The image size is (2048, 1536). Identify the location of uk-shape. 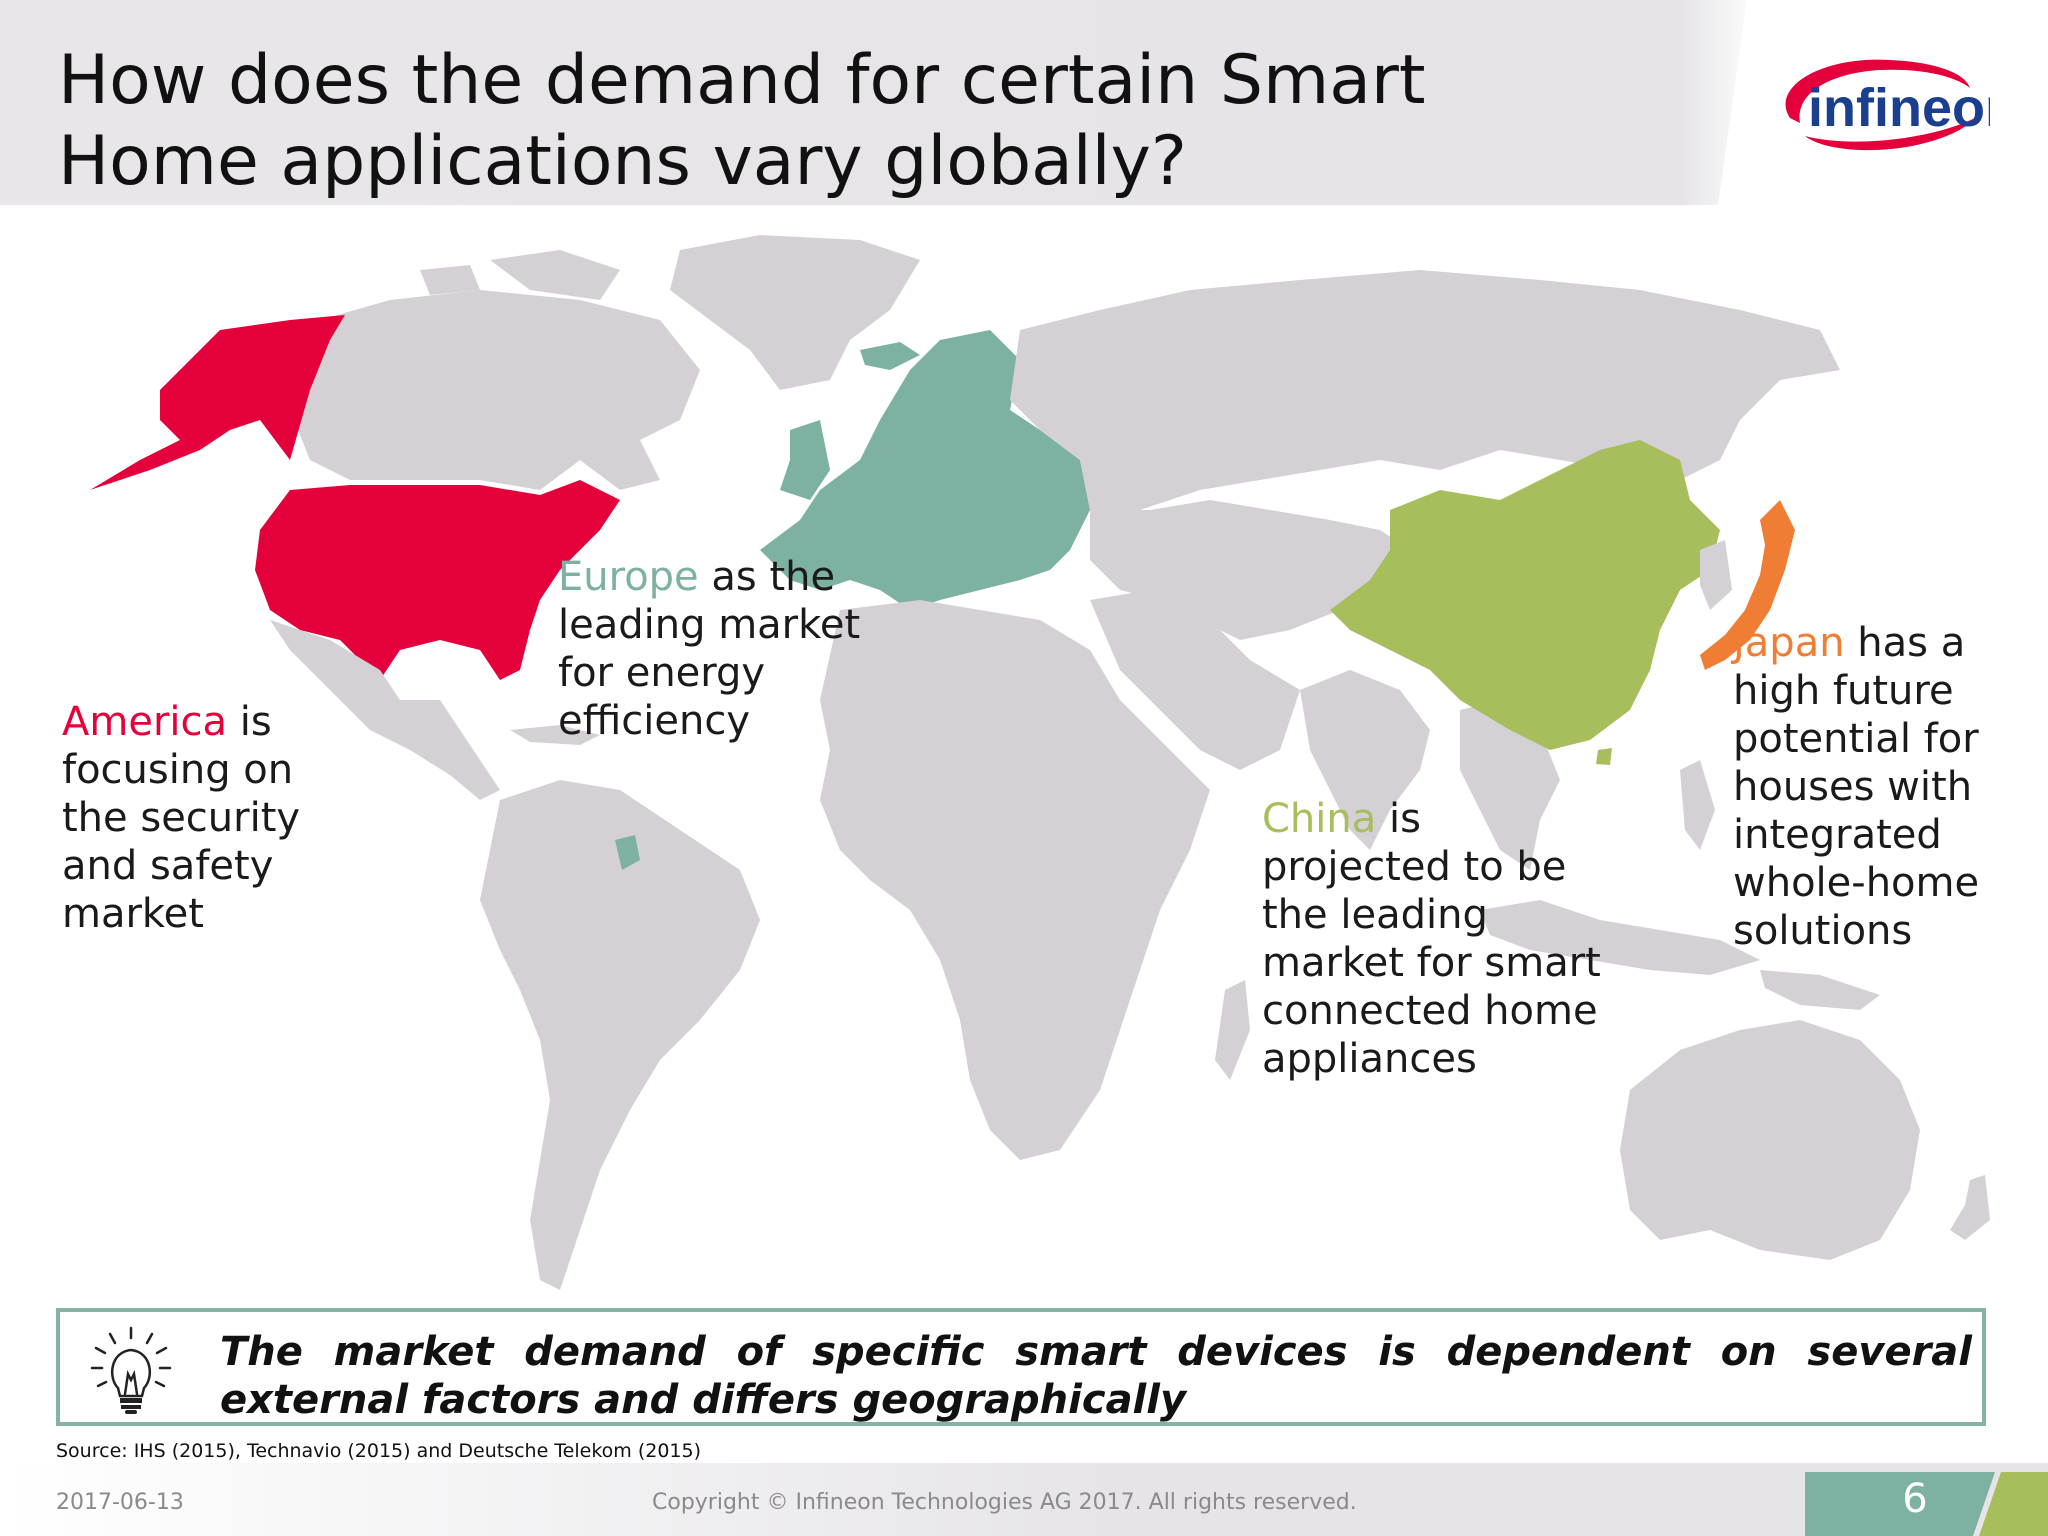
(805, 460).